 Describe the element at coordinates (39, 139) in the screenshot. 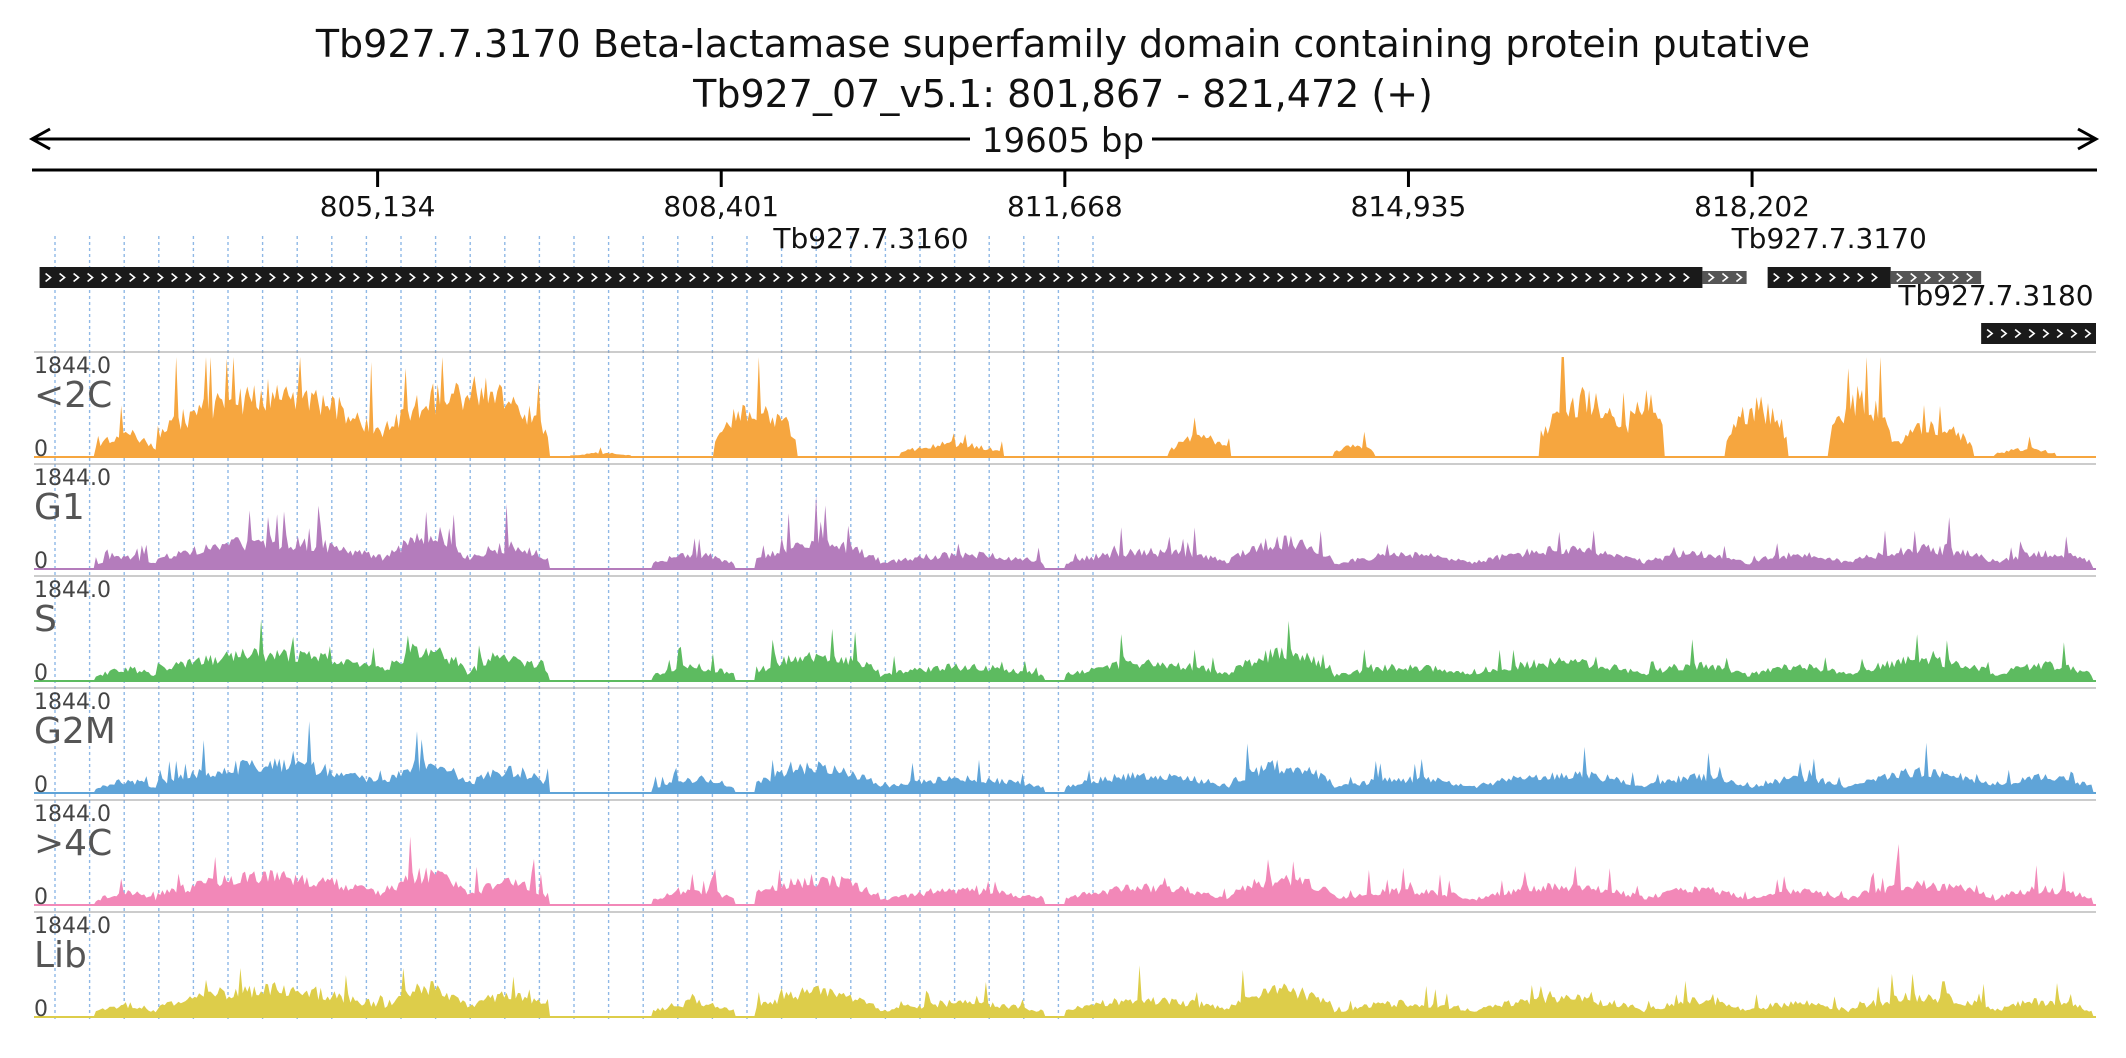

I see `arrow-left-icon` at that location.